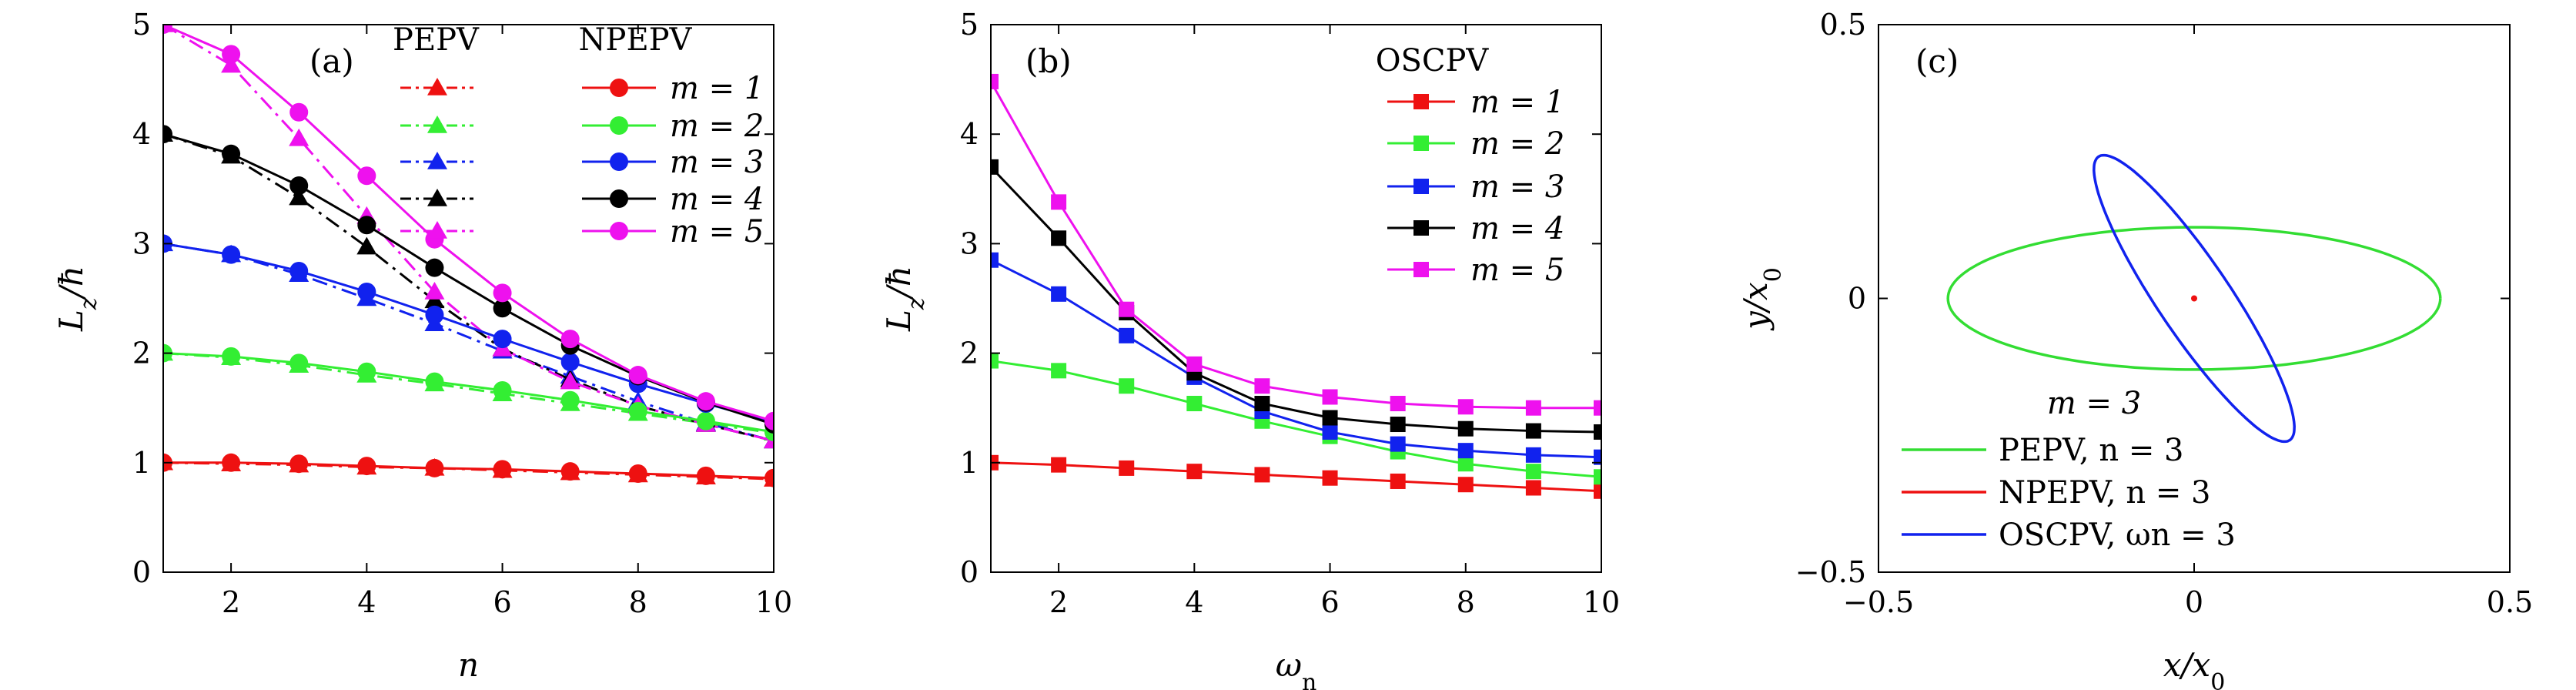 The image size is (2576, 690). What do you see at coordinates (1194, 602) in the screenshot?
I see `x-tick-label: 4` at bounding box center [1194, 602].